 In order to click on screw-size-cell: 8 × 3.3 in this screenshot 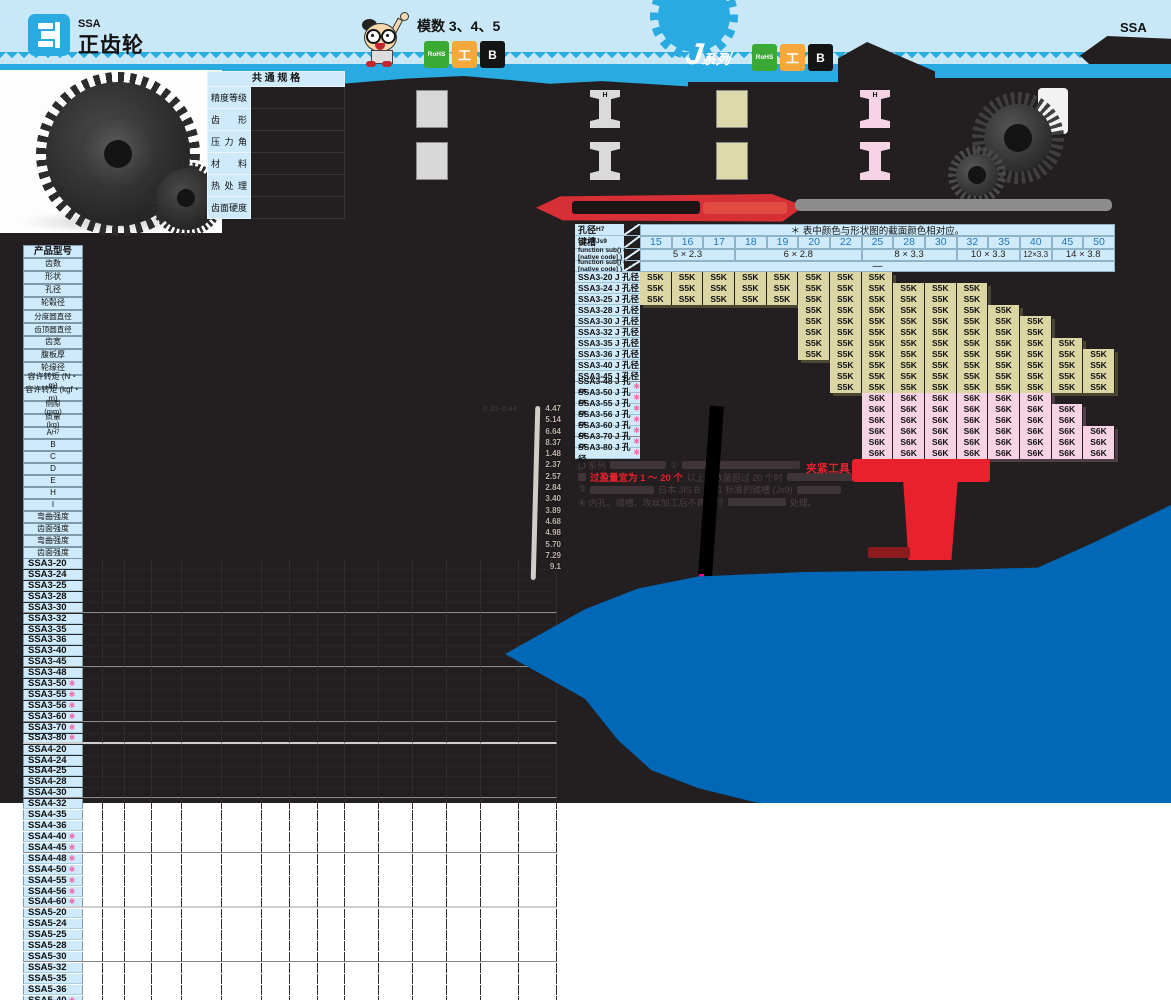, I will do `click(909, 254)`.